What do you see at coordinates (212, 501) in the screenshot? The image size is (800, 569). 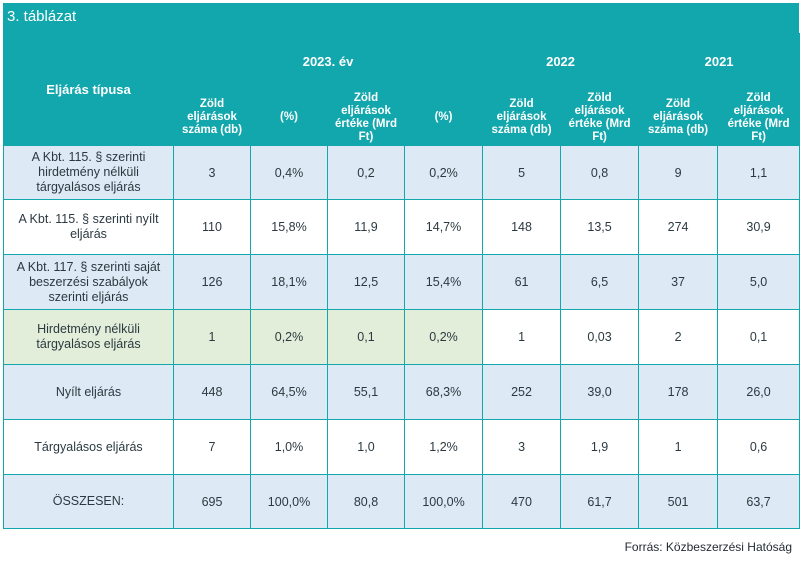 I see `cell: 695` at bounding box center [212, 501].